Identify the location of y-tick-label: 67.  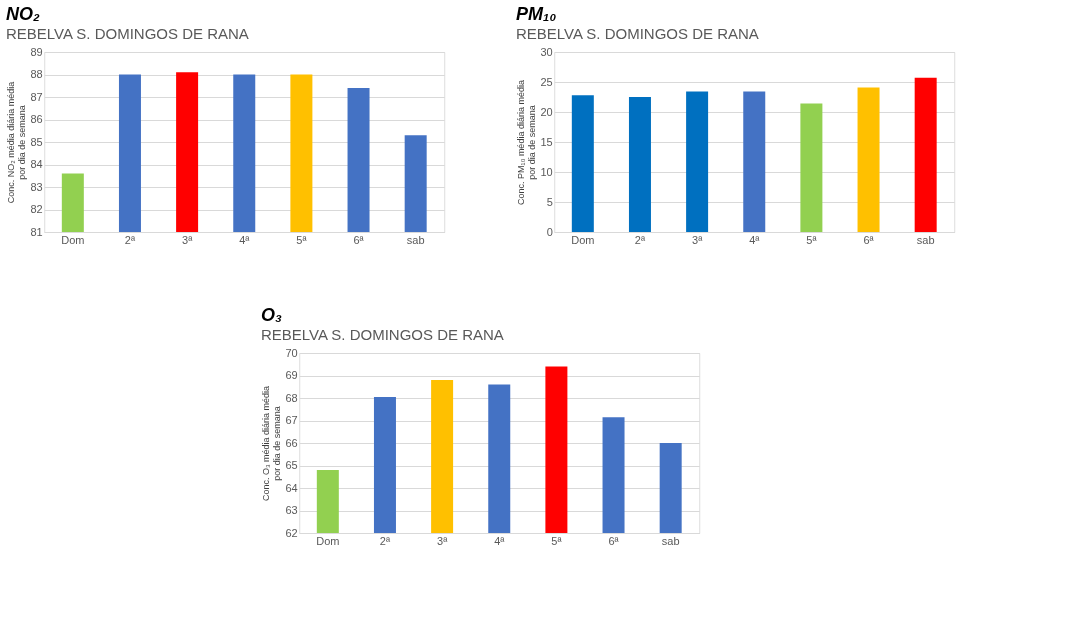
(291, 420).